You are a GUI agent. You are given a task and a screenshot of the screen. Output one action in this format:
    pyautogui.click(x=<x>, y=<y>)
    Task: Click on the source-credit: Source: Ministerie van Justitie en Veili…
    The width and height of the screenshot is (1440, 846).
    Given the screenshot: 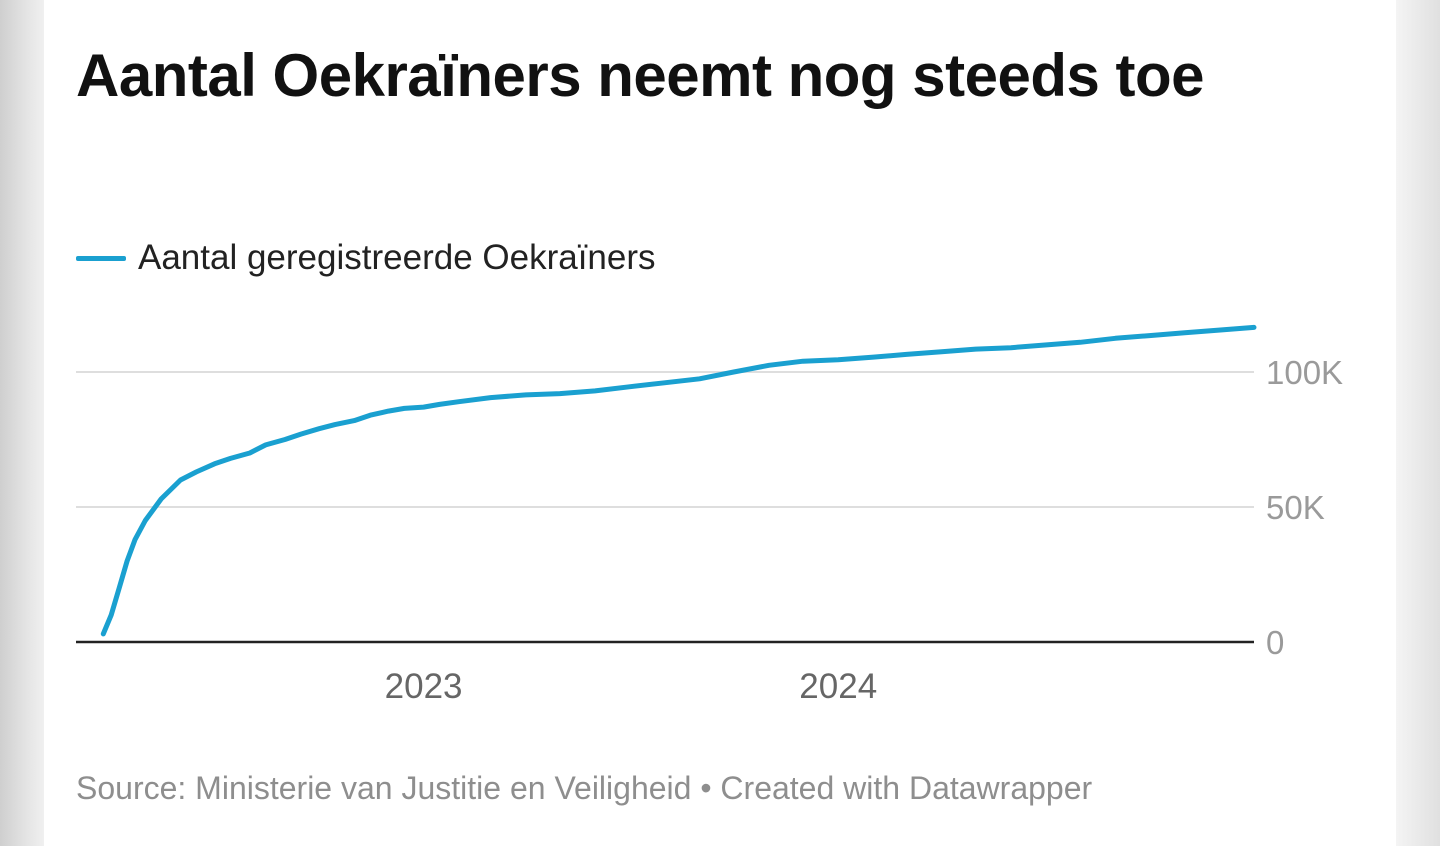 What is the action you would take?
    pyautogui.click(x=584, y=788)
    